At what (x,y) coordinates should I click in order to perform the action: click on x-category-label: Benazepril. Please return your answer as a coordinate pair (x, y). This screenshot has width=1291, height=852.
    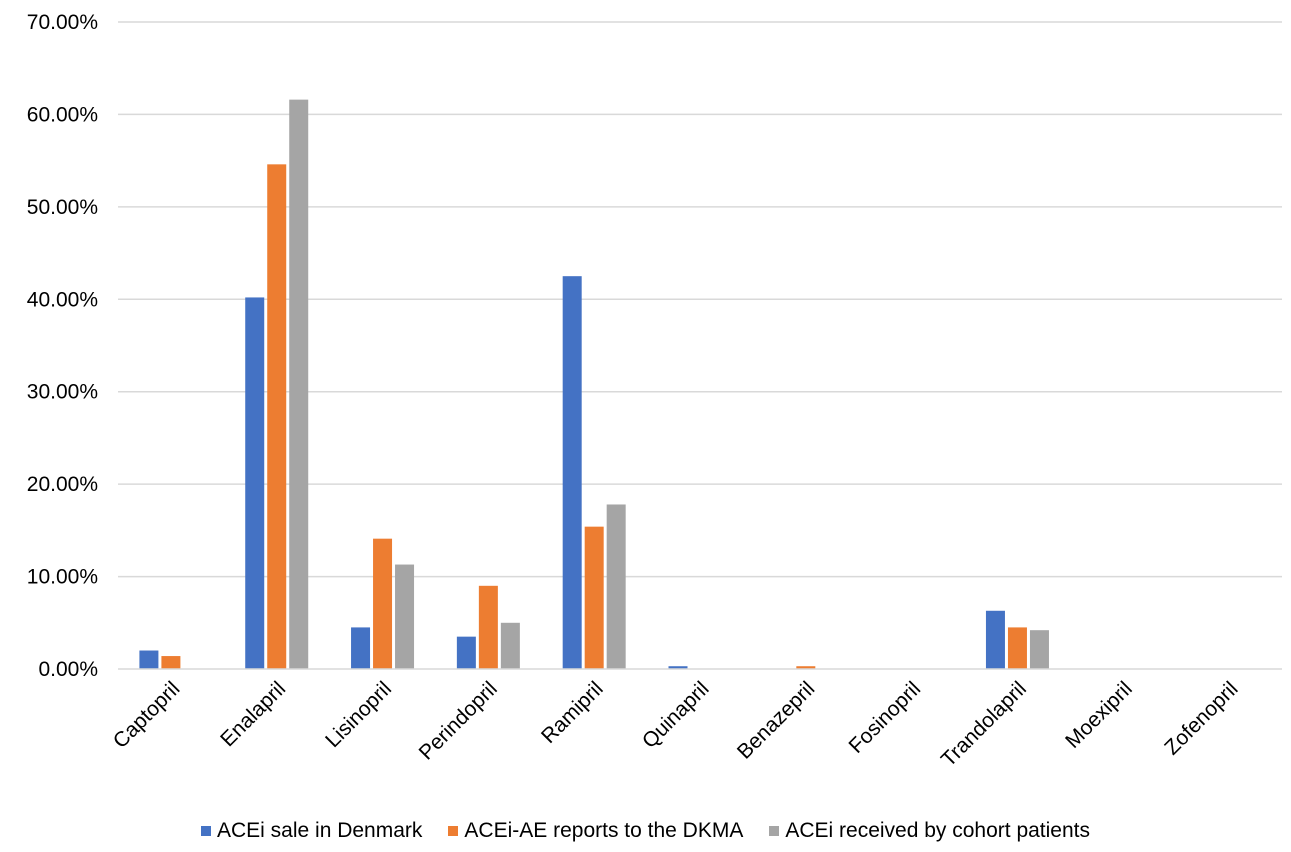
    Looking at the image, I should click on (776, 720).